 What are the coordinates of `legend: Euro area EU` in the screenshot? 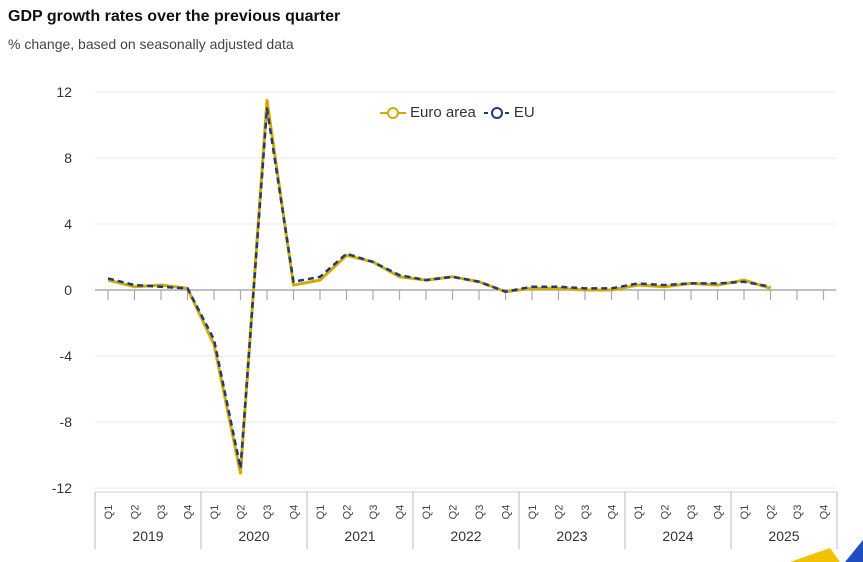 It's located at (457, 112).